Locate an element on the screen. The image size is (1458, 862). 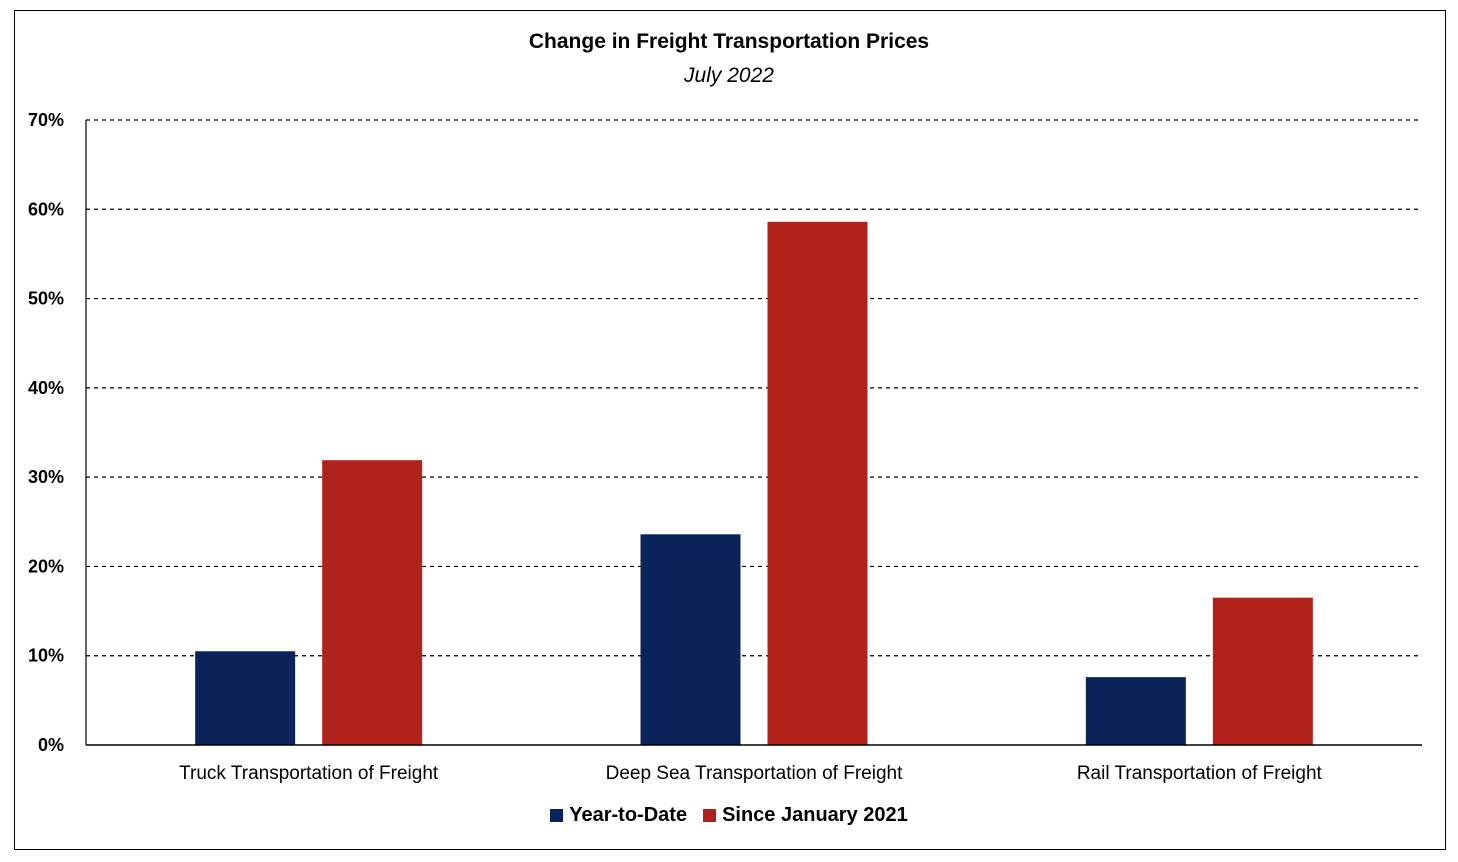
legend-label-since-2021: Since January 2021 is located at coordinates (815, 815).